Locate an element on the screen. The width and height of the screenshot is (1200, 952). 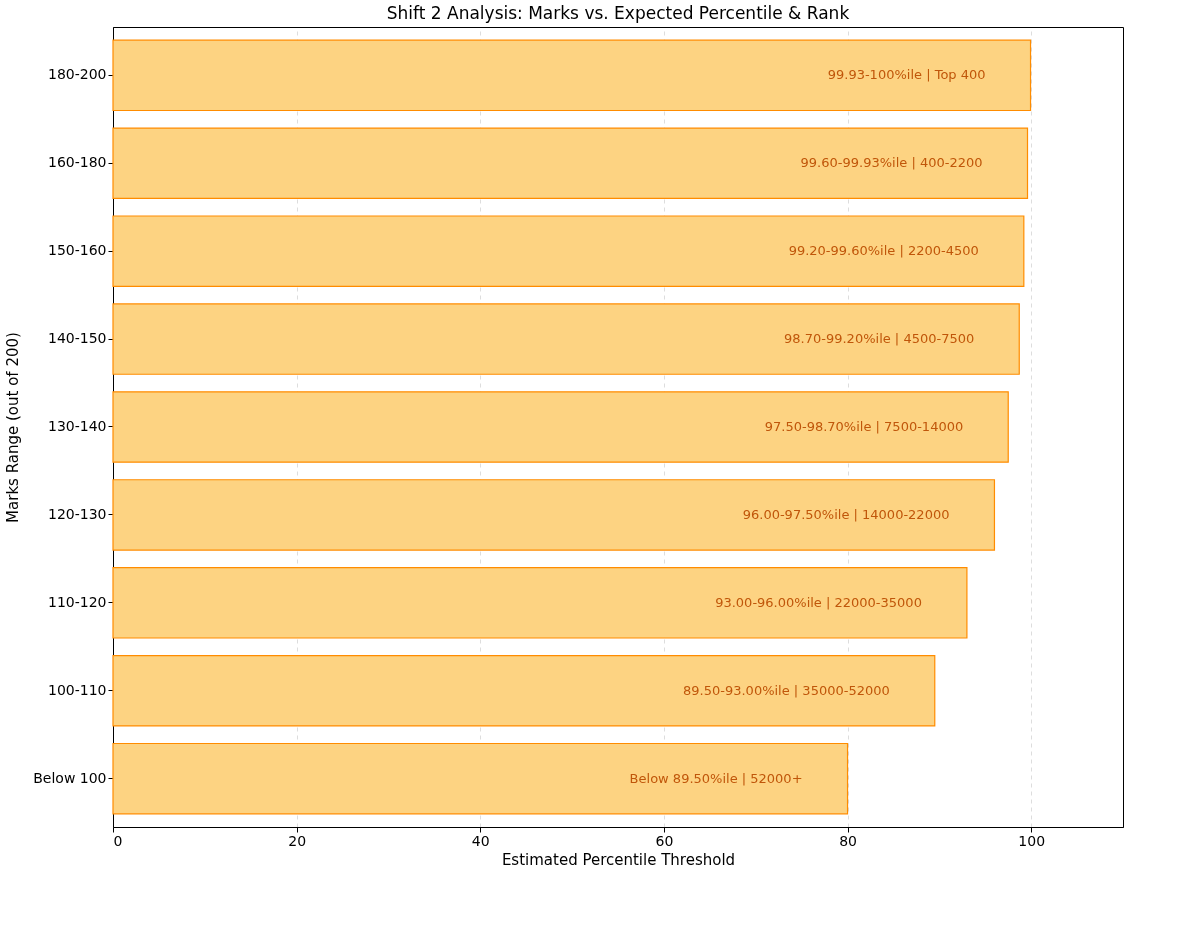
annotation: 99.93-100%ile | Top 400 is located at coordinates (906, 75).